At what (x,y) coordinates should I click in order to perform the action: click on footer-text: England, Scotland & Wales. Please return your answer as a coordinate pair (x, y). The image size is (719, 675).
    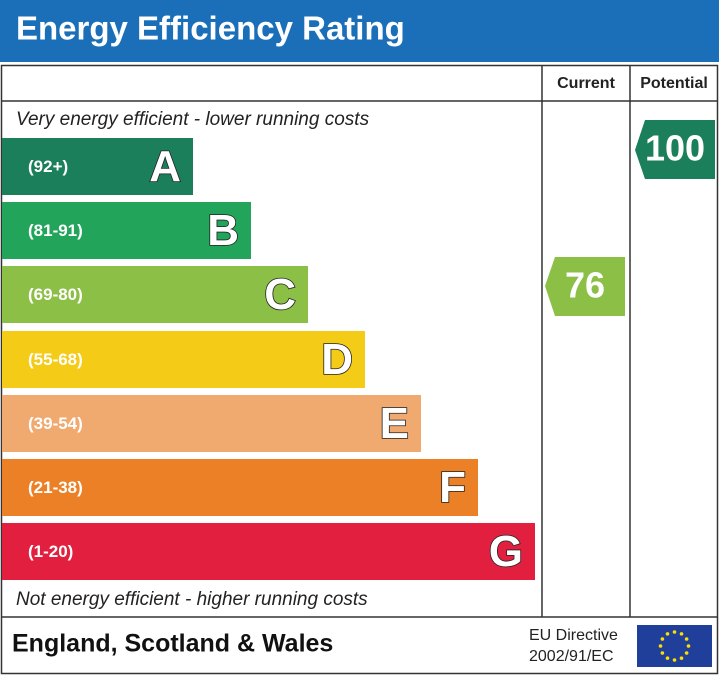
    Looking at the image, I should click on (172, 644).